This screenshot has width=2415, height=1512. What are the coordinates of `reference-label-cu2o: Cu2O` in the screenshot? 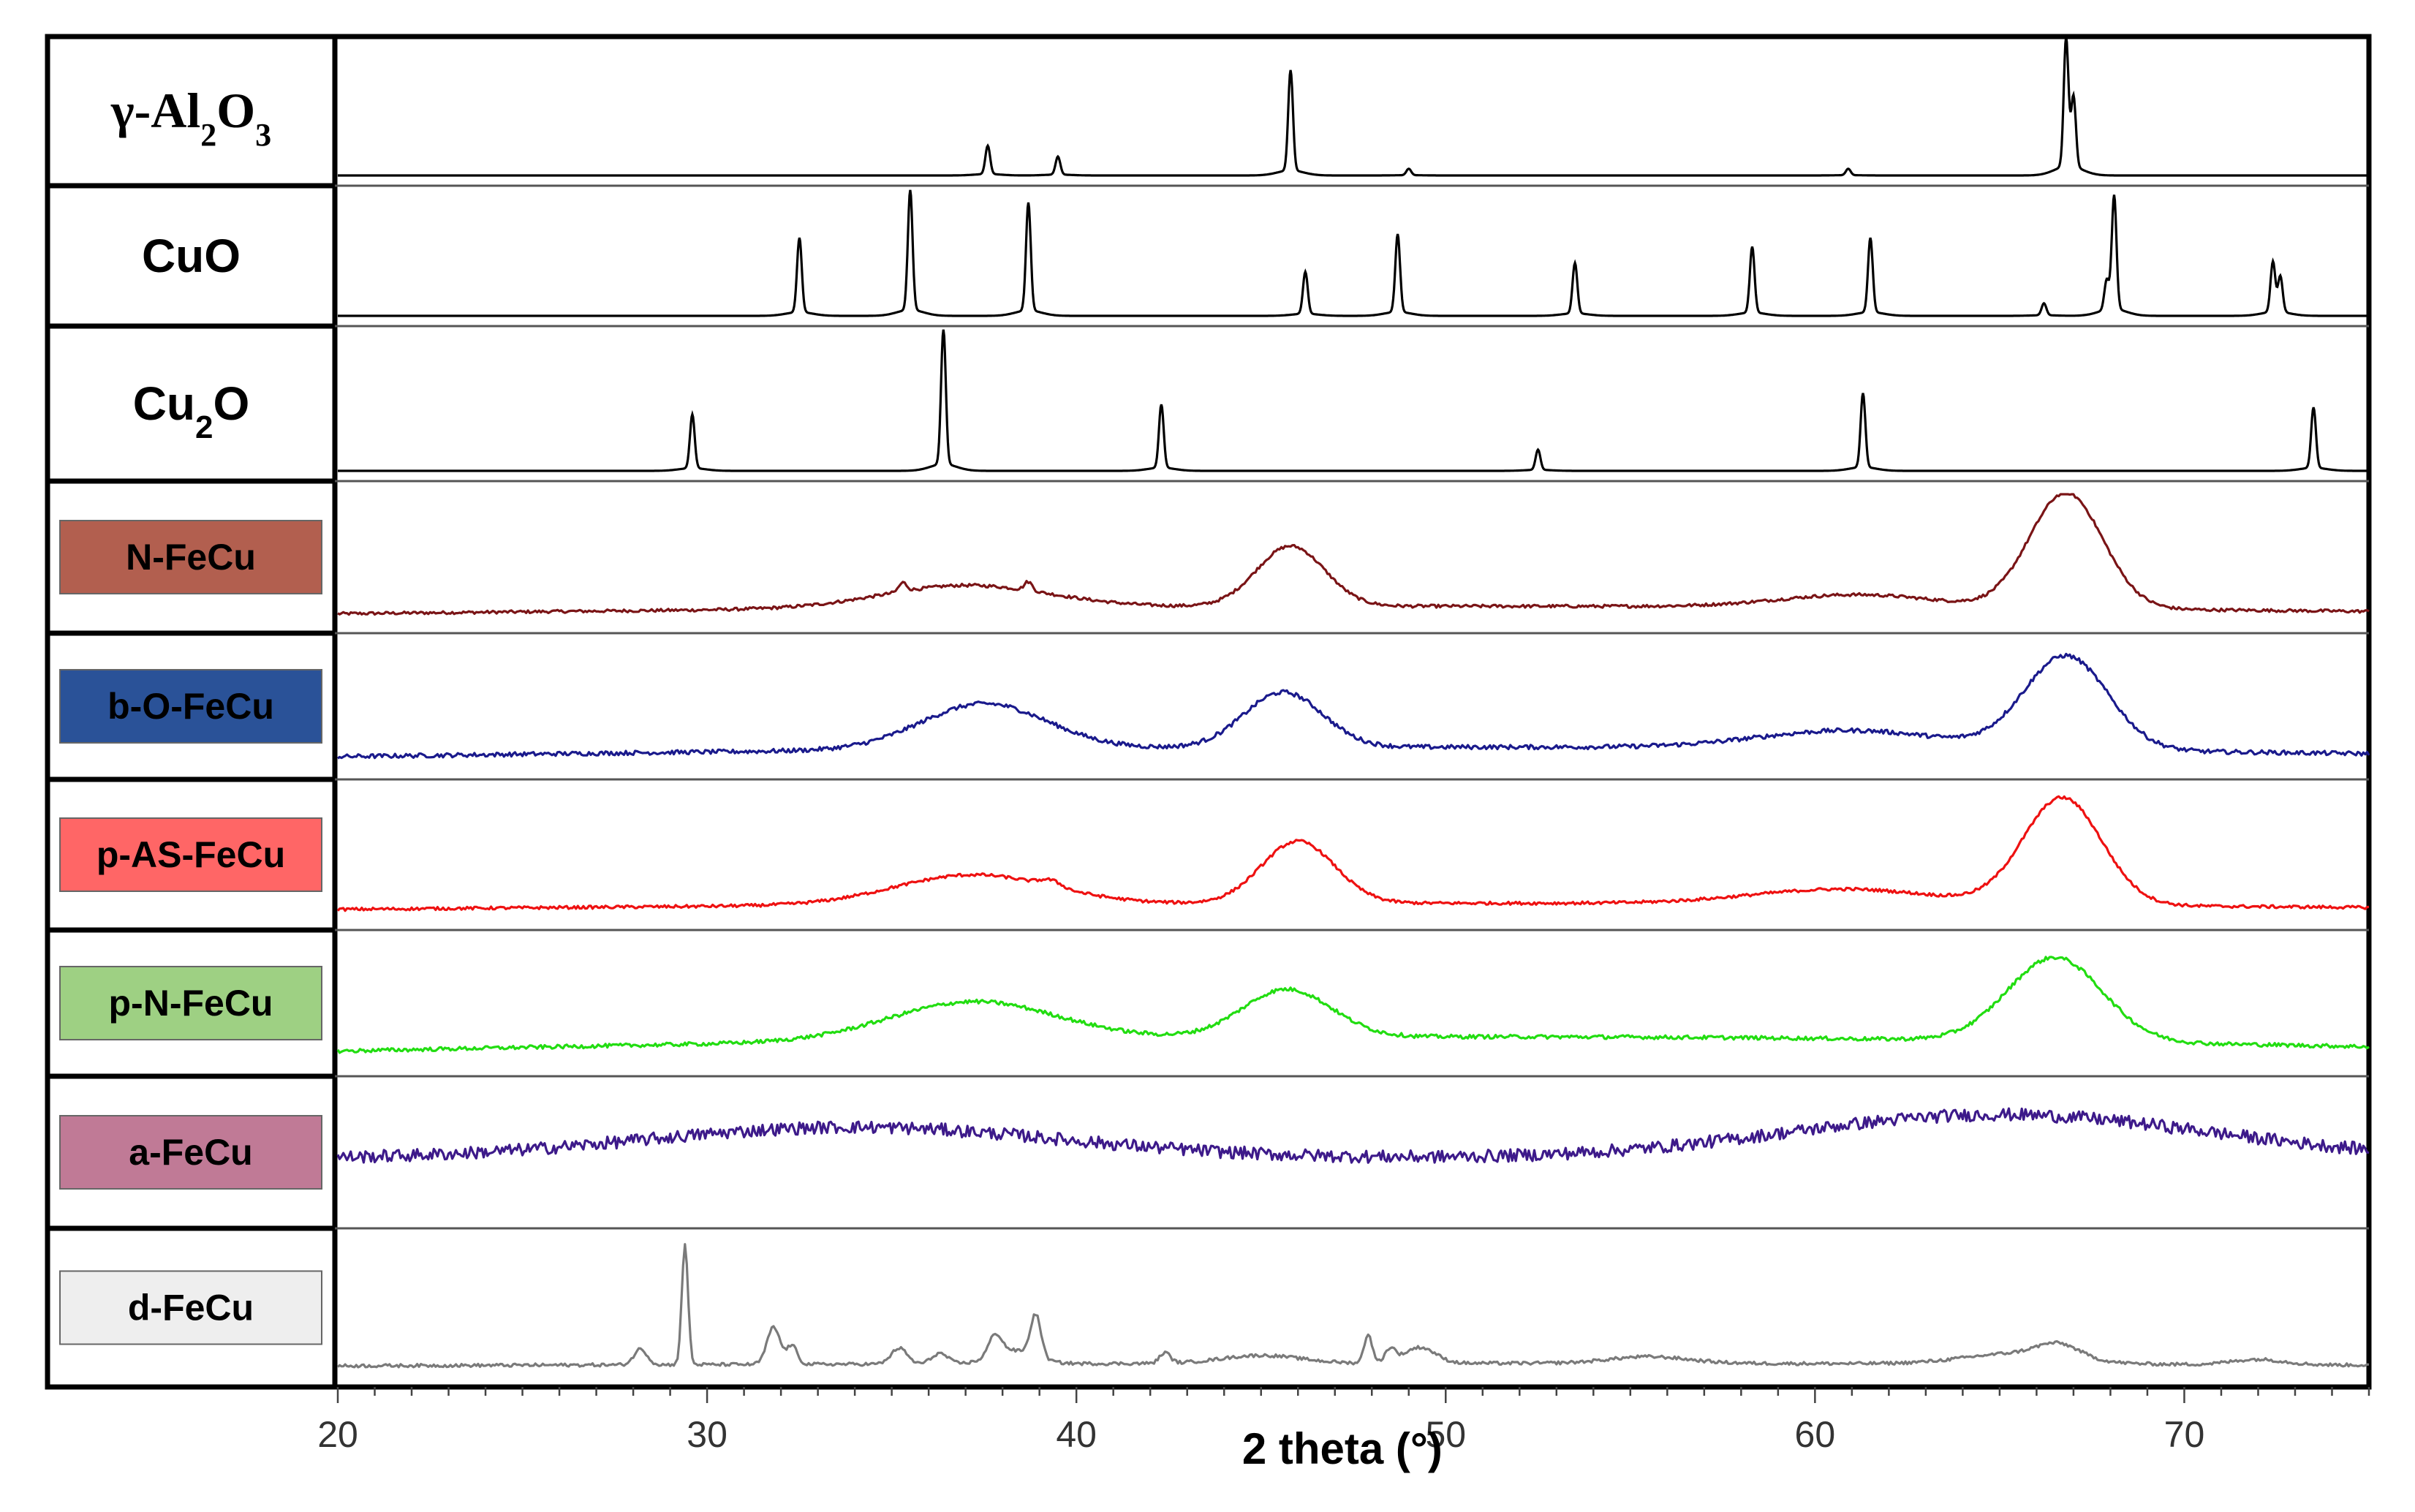 It's located at (191, 411).